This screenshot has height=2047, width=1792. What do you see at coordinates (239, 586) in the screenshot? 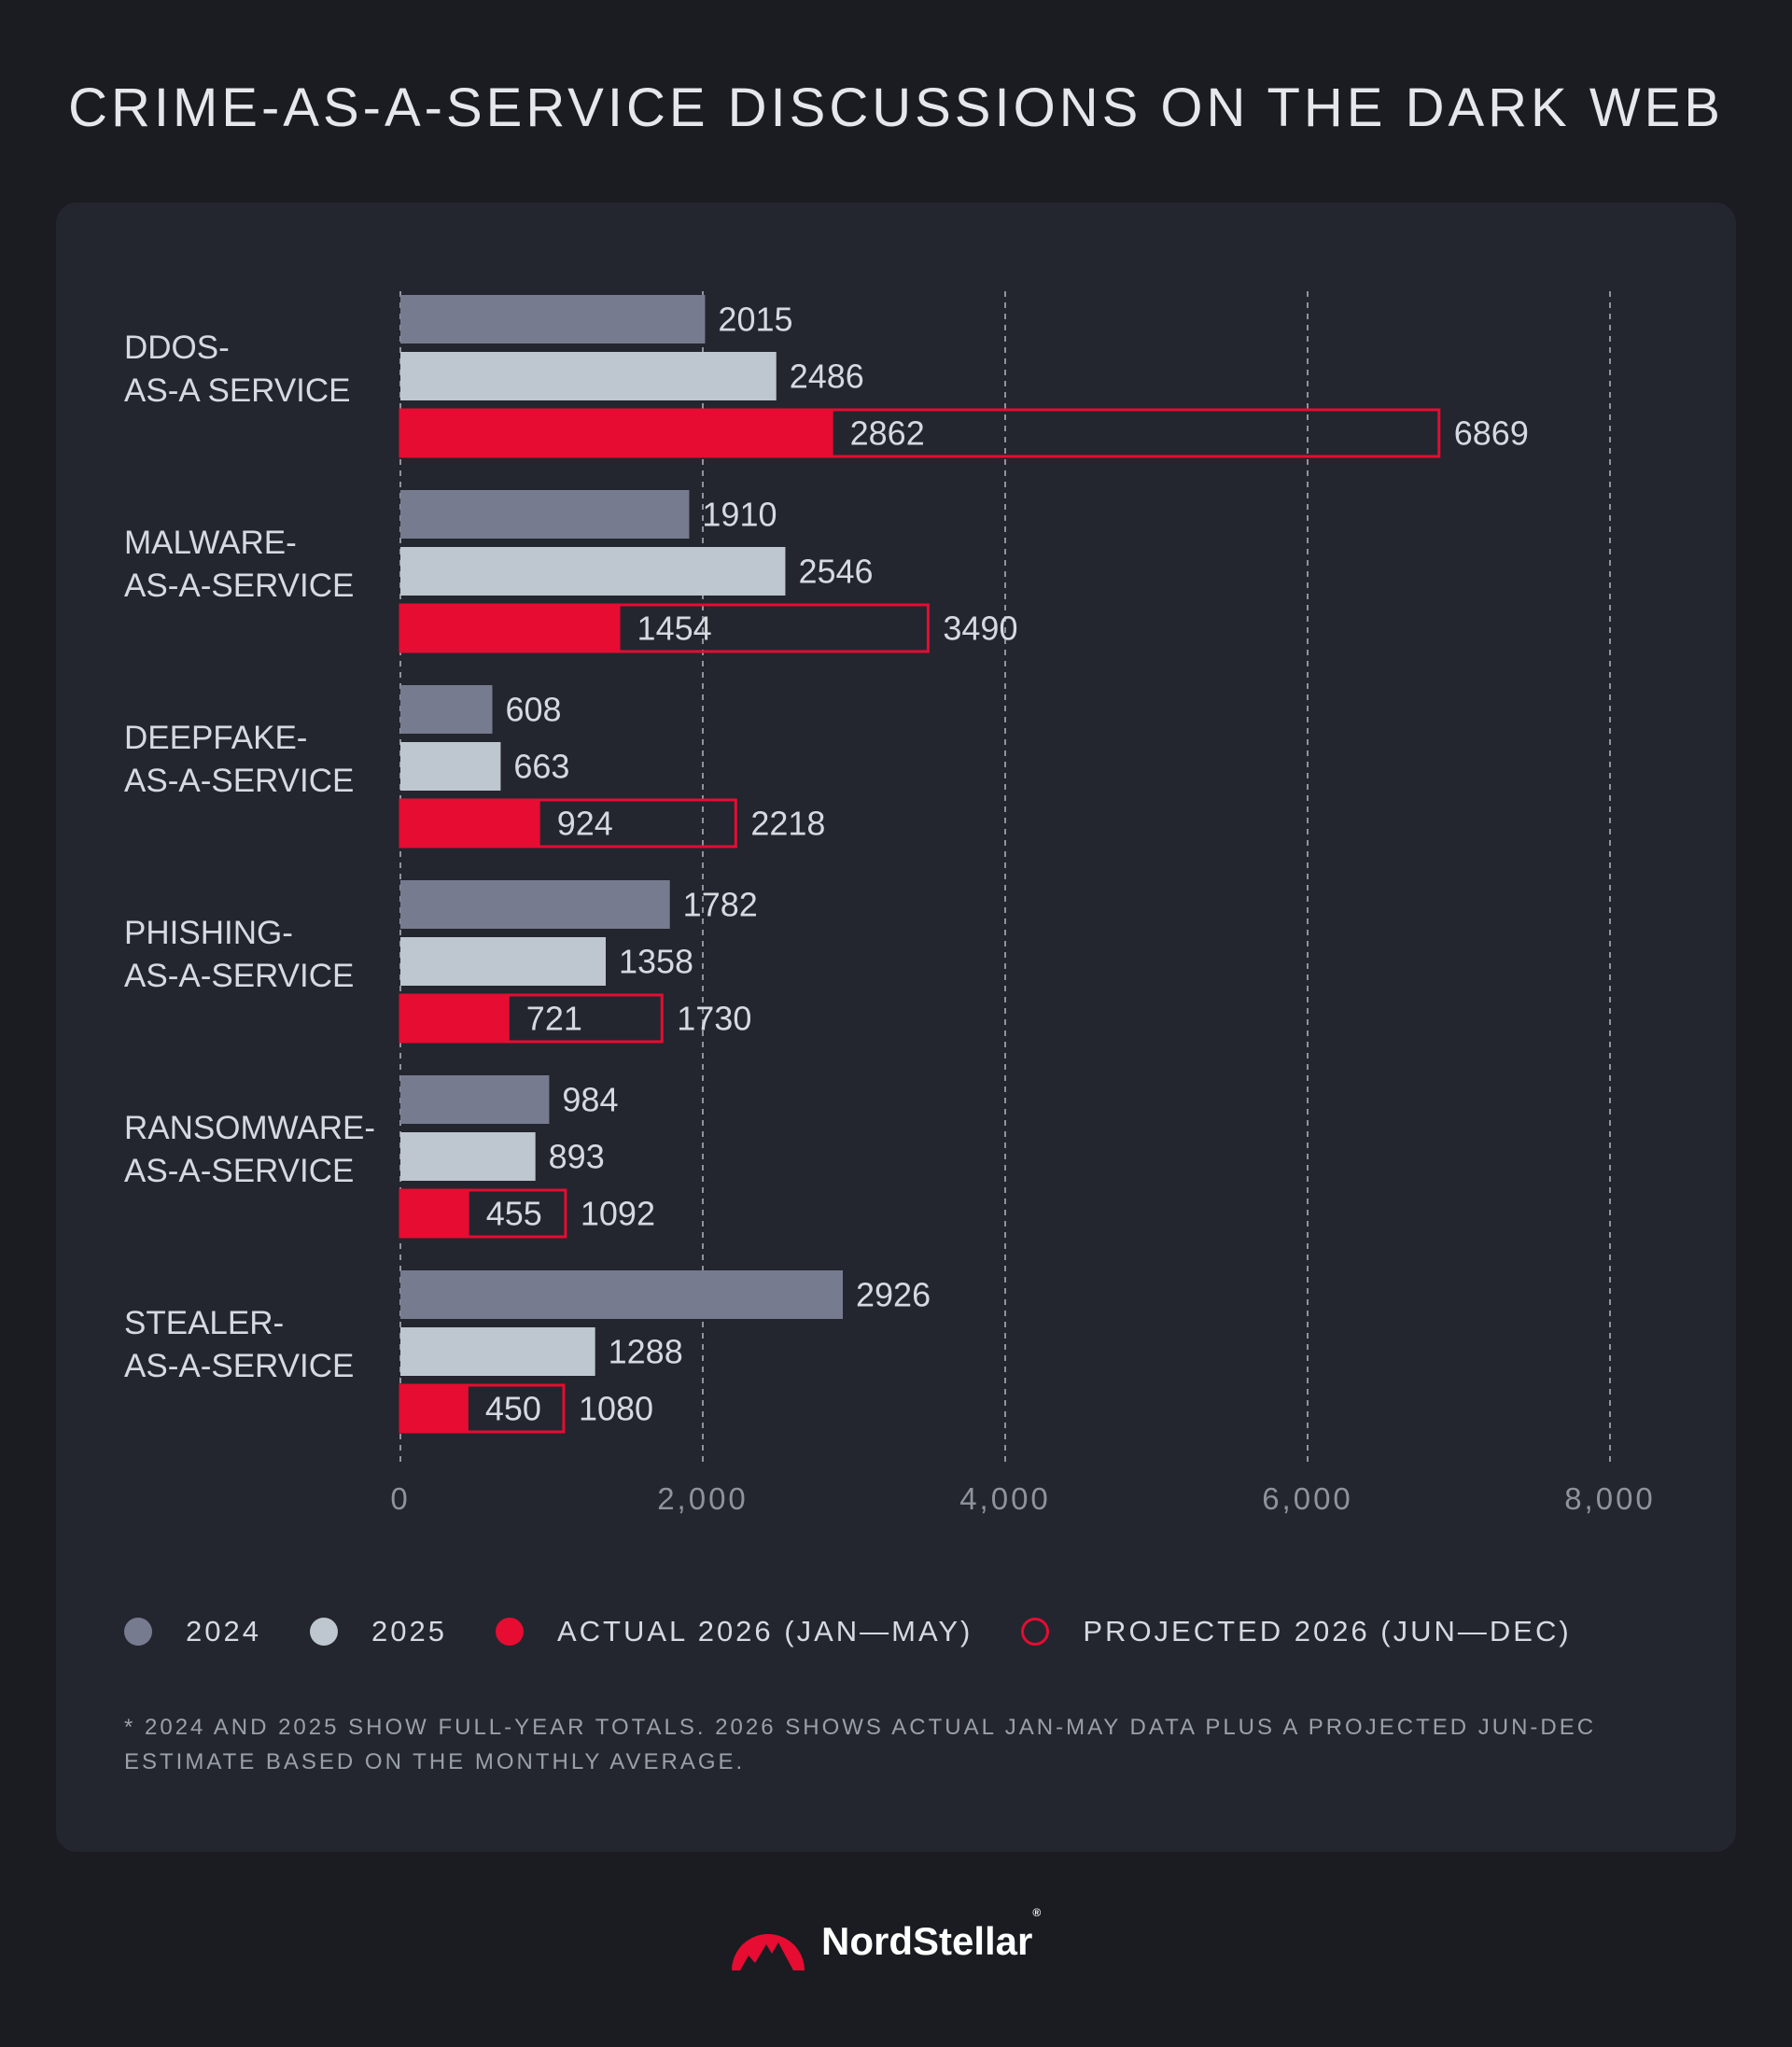
I see `category-label-1-1: AS-A-SERVICE` at bounding box center [239, 586].